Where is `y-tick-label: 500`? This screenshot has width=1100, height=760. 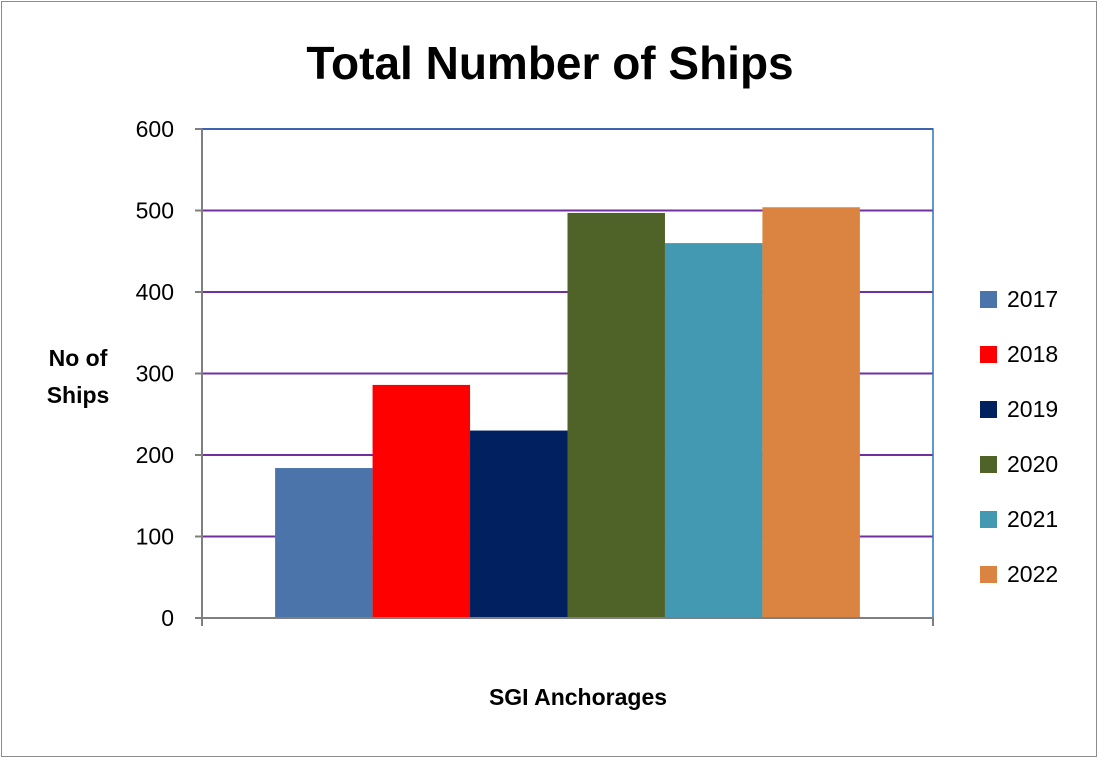
y-tick-label: 500 is located at coordinates (155, 211).